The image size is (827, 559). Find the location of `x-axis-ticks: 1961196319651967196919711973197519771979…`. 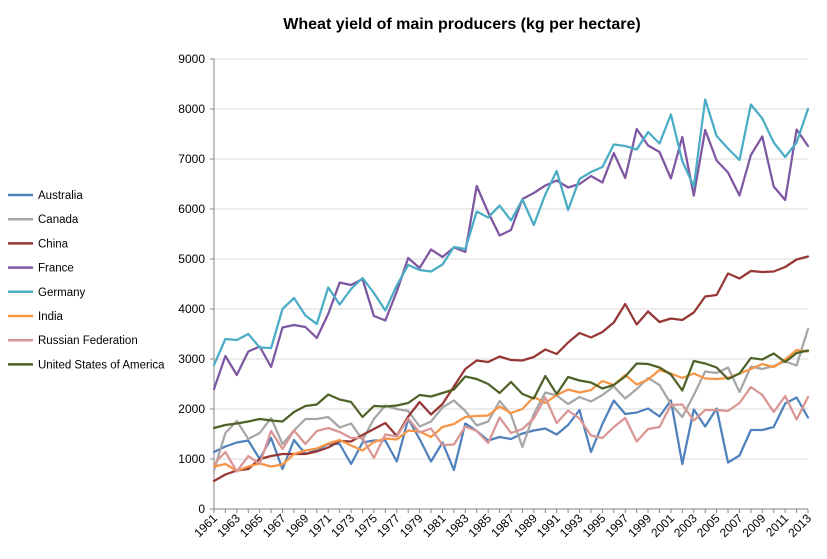

x-axis-ticks: 1961196319651967196919711973197519771979… is located at coordinates (502, 525).